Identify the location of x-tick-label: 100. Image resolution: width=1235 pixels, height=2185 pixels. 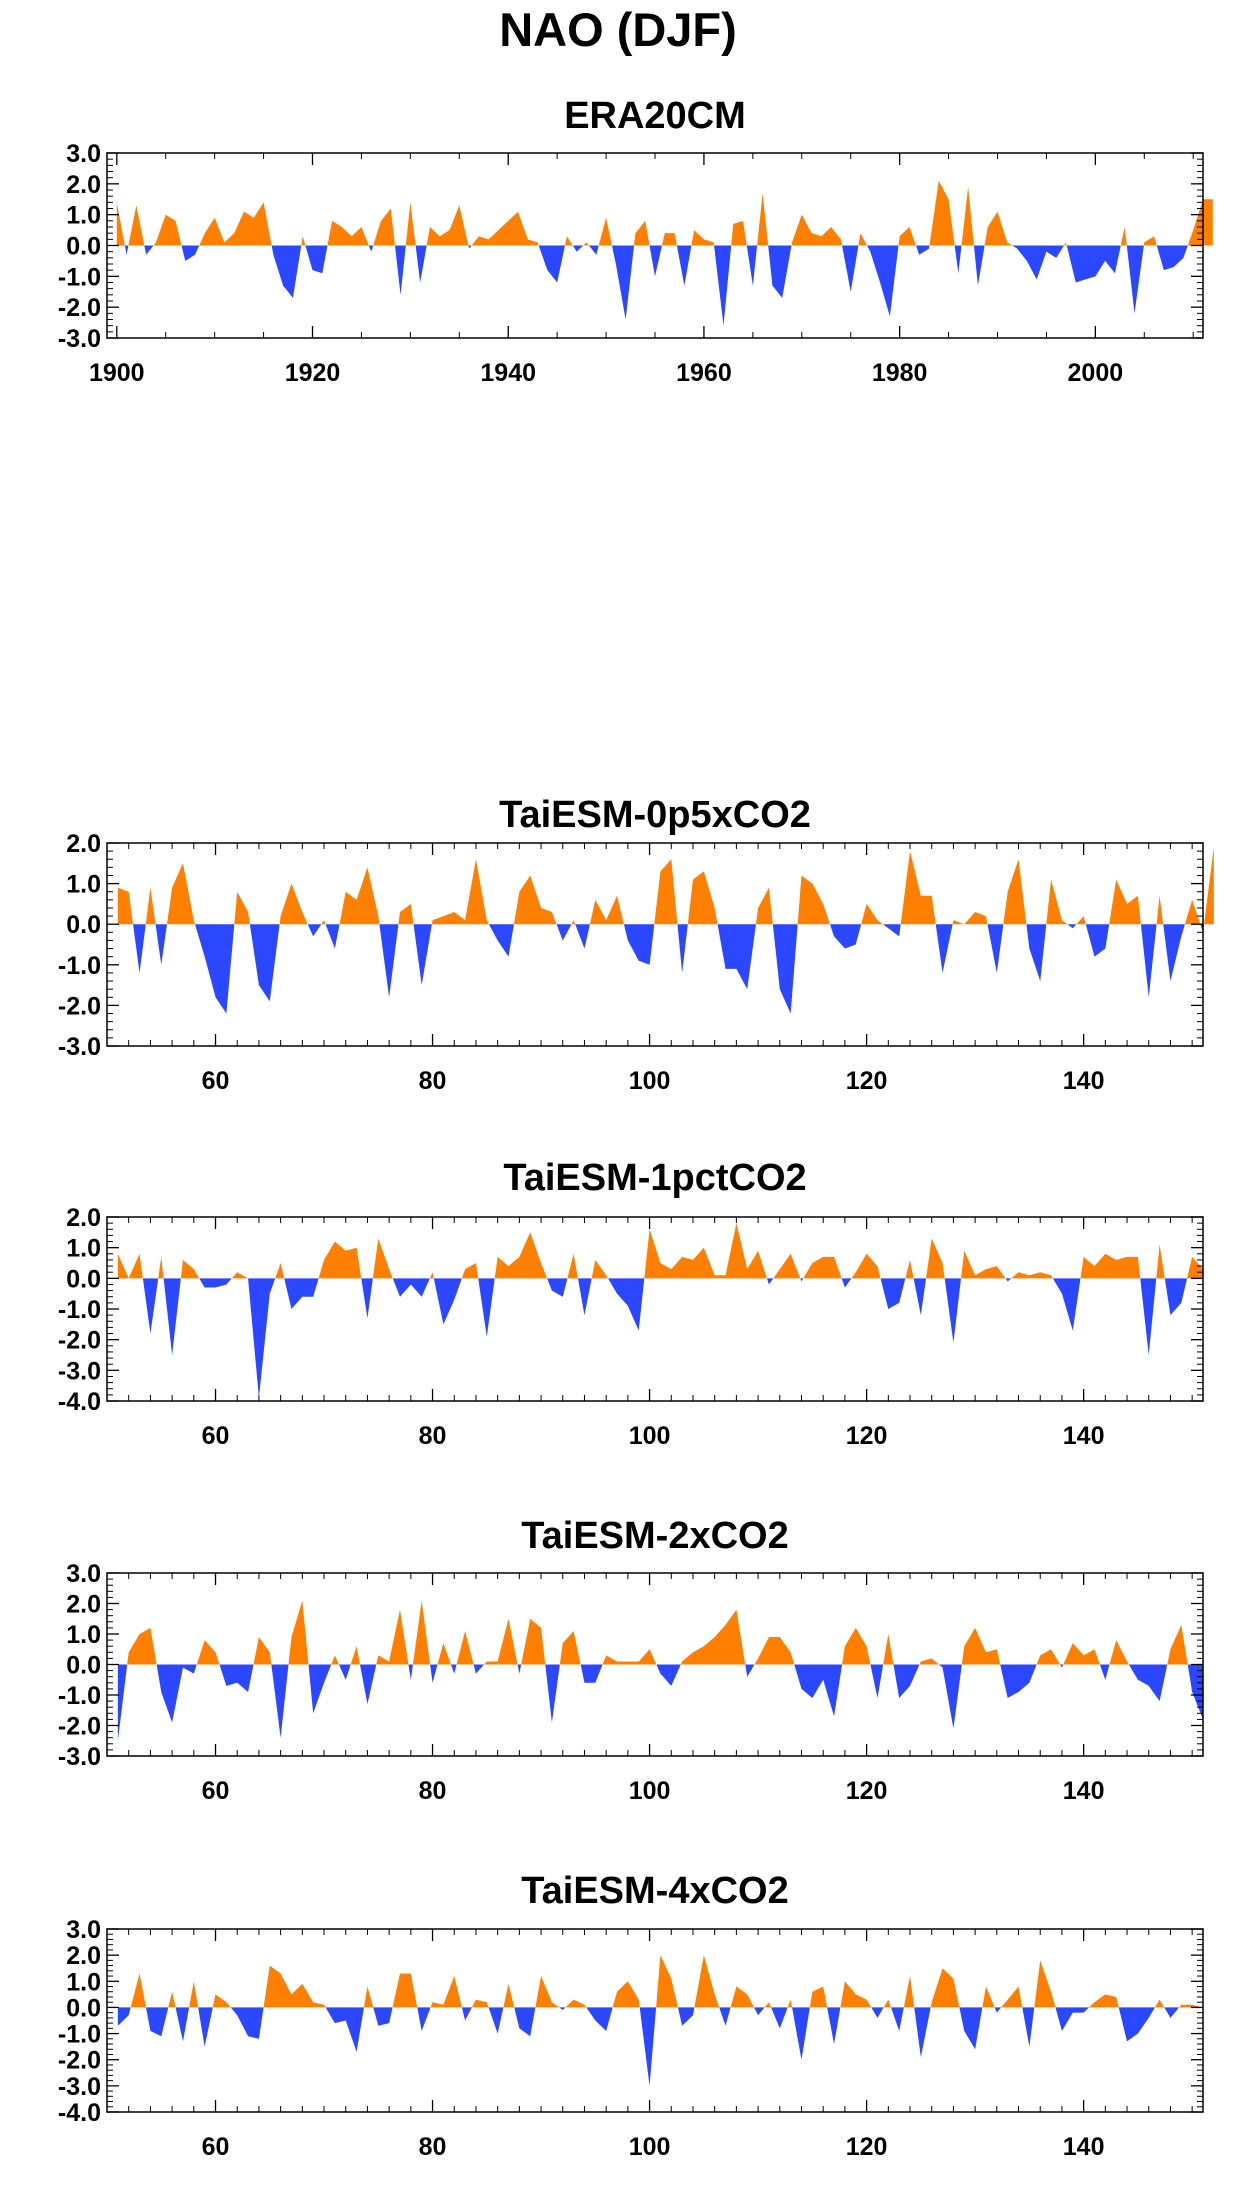
(650, 1436).